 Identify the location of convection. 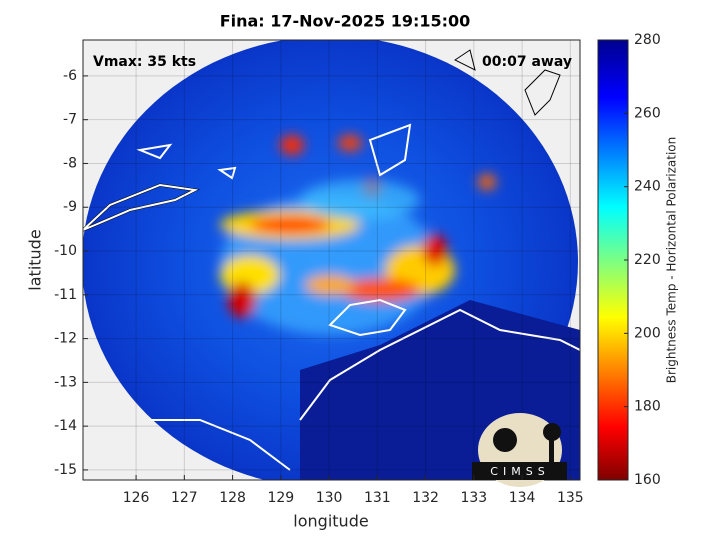
(358, 235).